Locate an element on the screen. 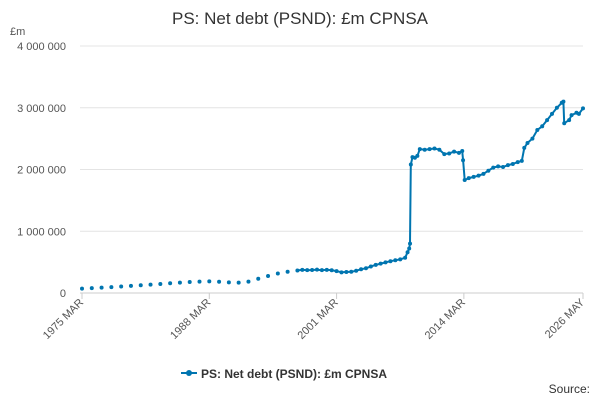  y-tick-label: 1 000 000 is located at coordinates (41, 232).